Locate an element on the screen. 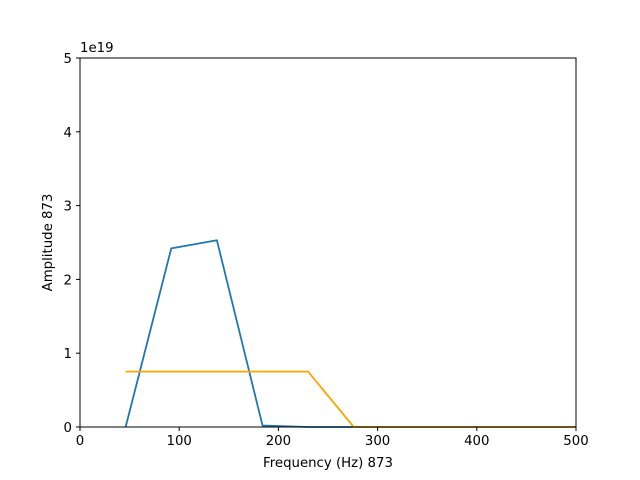  x-tick-label: 200 is located at coordinates (278, 441).